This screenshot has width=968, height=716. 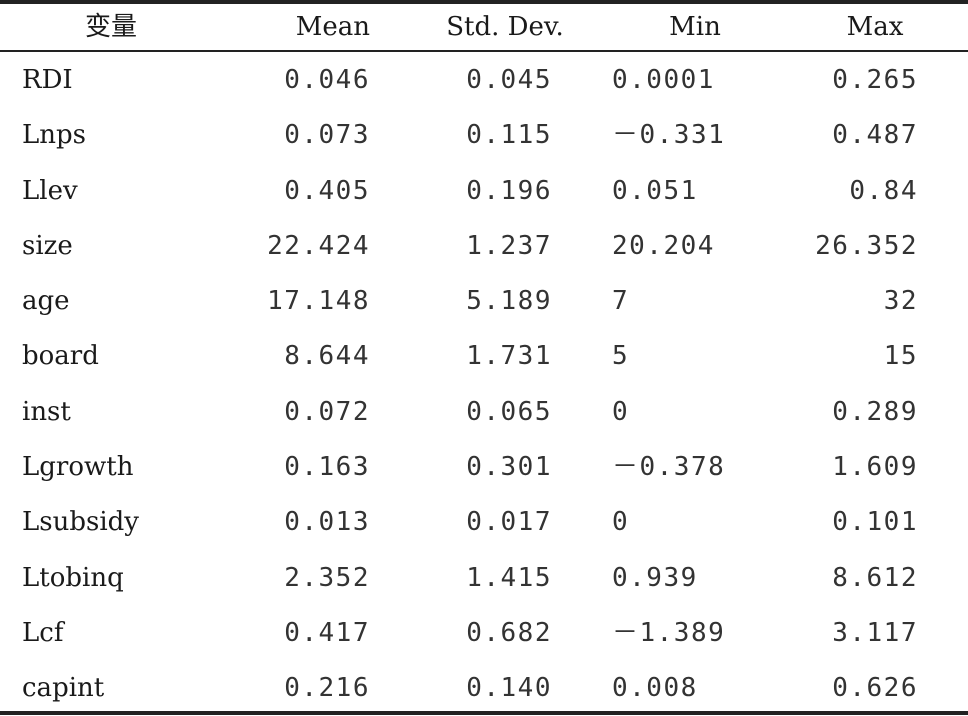 I want to click on cell-max: 15, so click(x=900, y=356).